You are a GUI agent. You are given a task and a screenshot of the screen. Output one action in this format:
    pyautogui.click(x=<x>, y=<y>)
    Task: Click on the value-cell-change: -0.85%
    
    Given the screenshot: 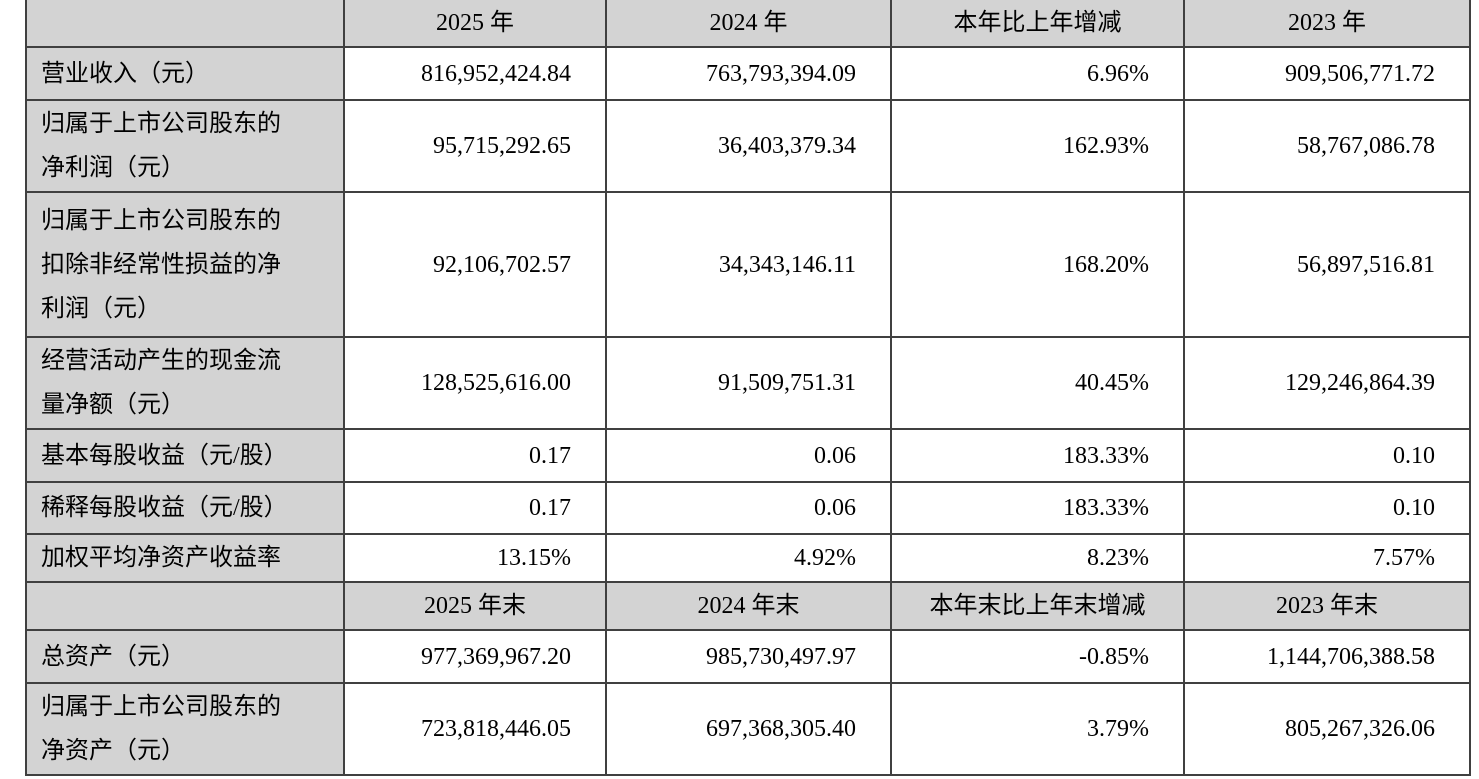 What is the action you would take?
    pyautogui.click(x=1037, y=656)
    